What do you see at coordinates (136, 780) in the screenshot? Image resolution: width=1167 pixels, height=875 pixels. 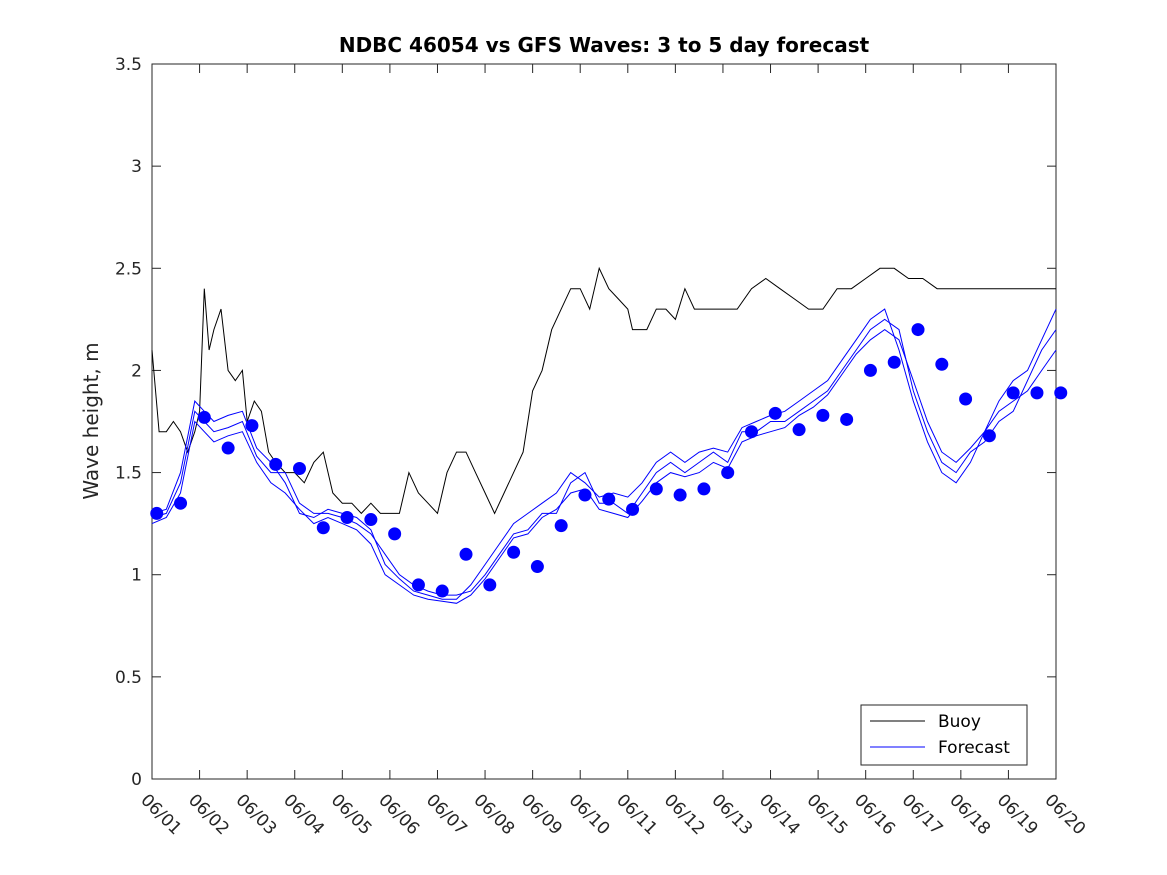 I see `y-tick-label: 0` at bounding box center [136, 780].